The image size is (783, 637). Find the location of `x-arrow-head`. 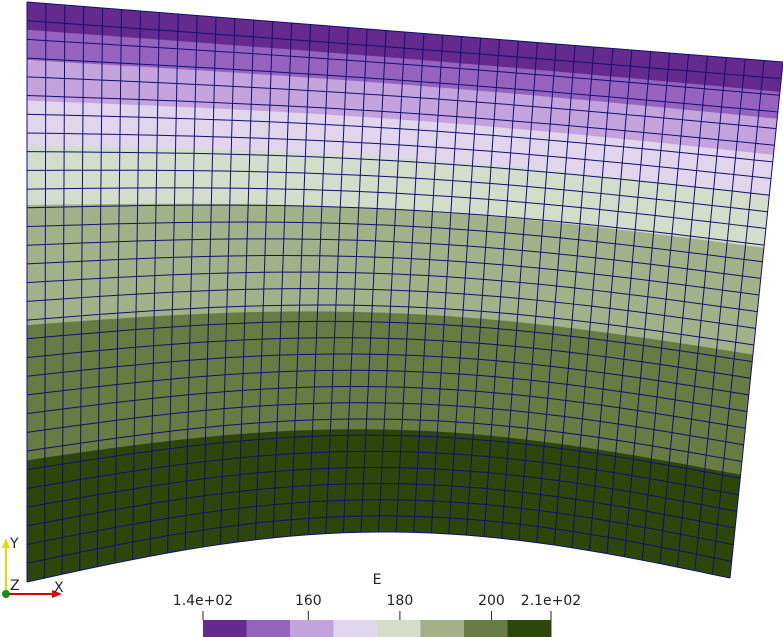

x-arrow-head is located at coordinates (57, 594).